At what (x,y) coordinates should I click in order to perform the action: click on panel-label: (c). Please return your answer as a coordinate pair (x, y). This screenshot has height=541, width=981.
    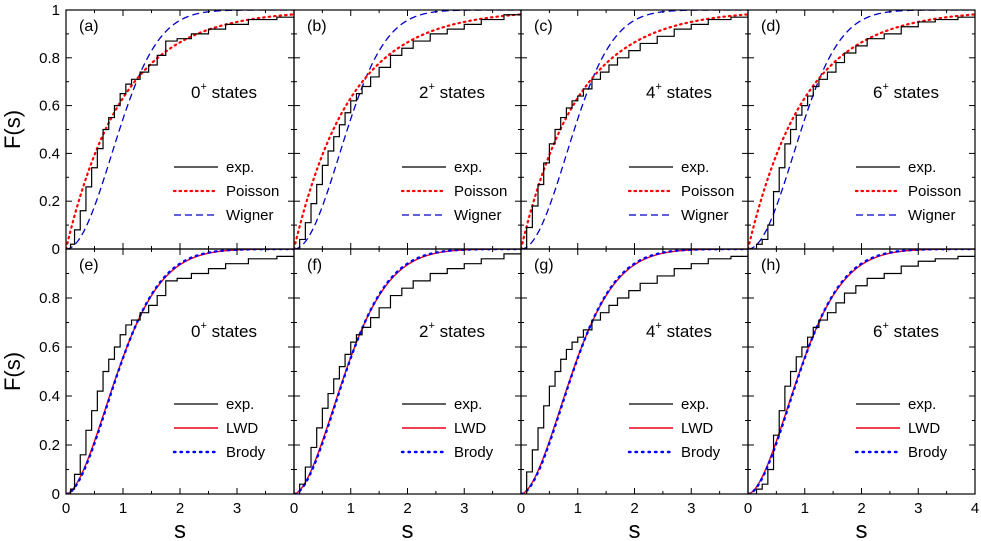
    Looking at the image, I should click on (543, 26).